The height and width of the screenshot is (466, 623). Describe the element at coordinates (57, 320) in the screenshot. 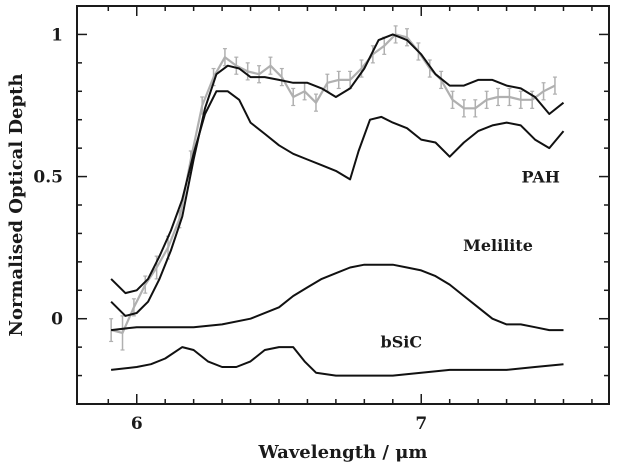

I see `y-tick-label: 0` at that location.